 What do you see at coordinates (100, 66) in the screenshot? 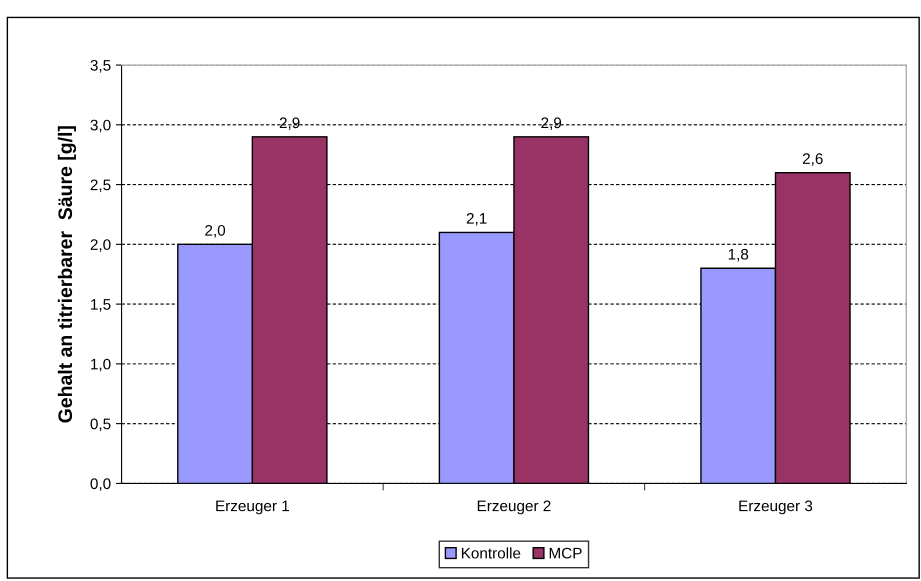
I see `y-tick-label: 3,5` at bounding box center [100, 66].